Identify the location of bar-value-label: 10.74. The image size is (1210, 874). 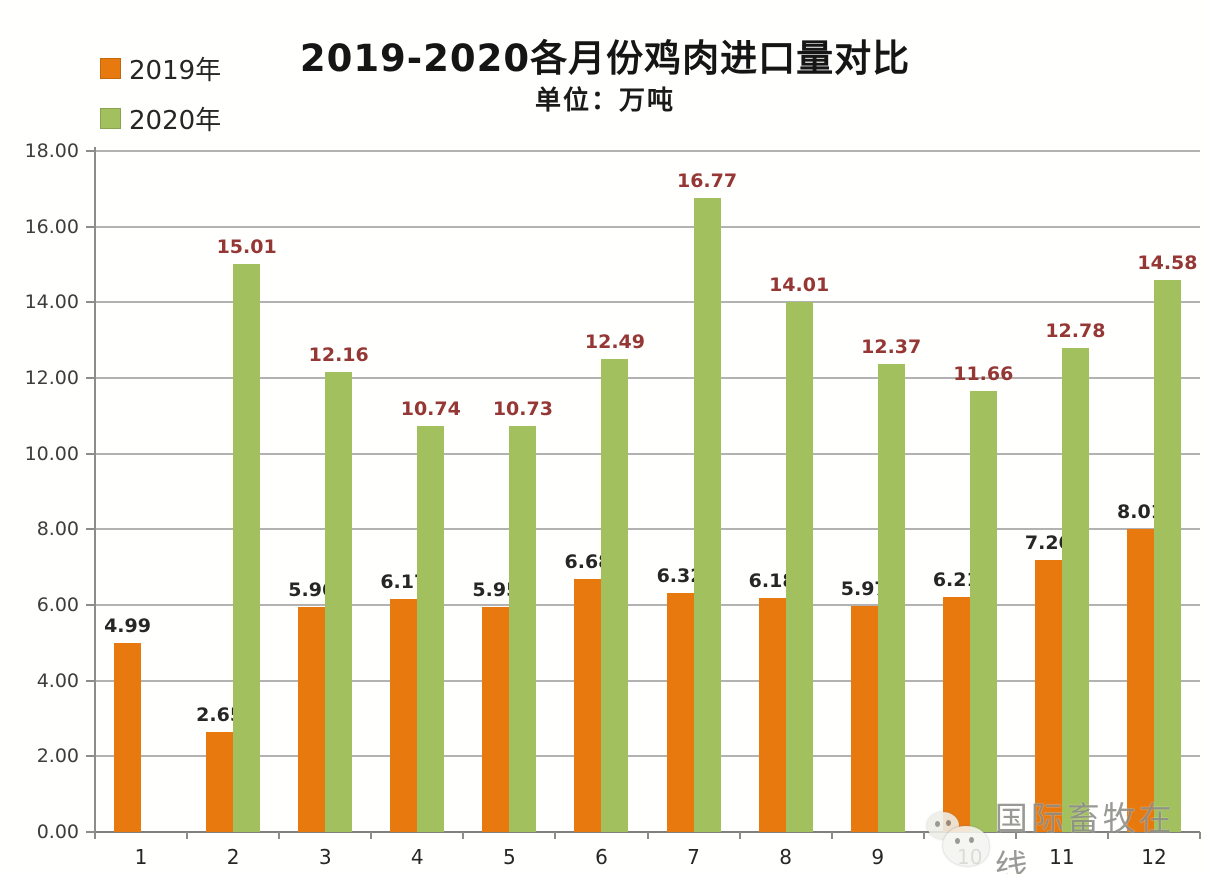
(430, 408).